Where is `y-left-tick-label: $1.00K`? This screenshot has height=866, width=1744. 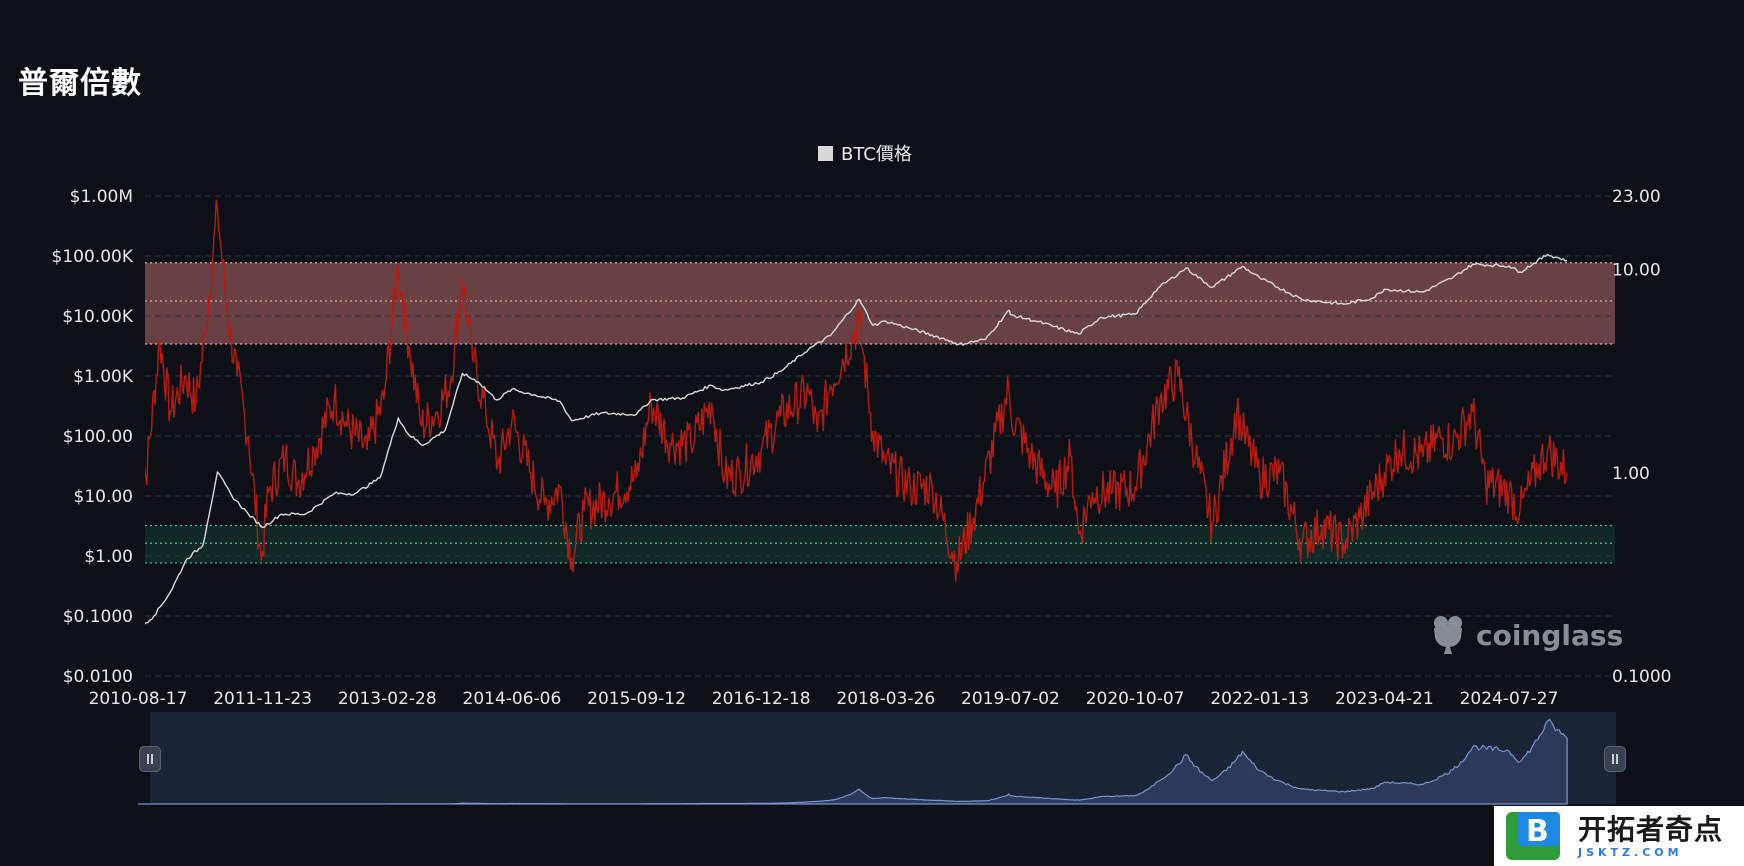 y-left-tick-label: $1.00K is located at coordinates (103, 377).